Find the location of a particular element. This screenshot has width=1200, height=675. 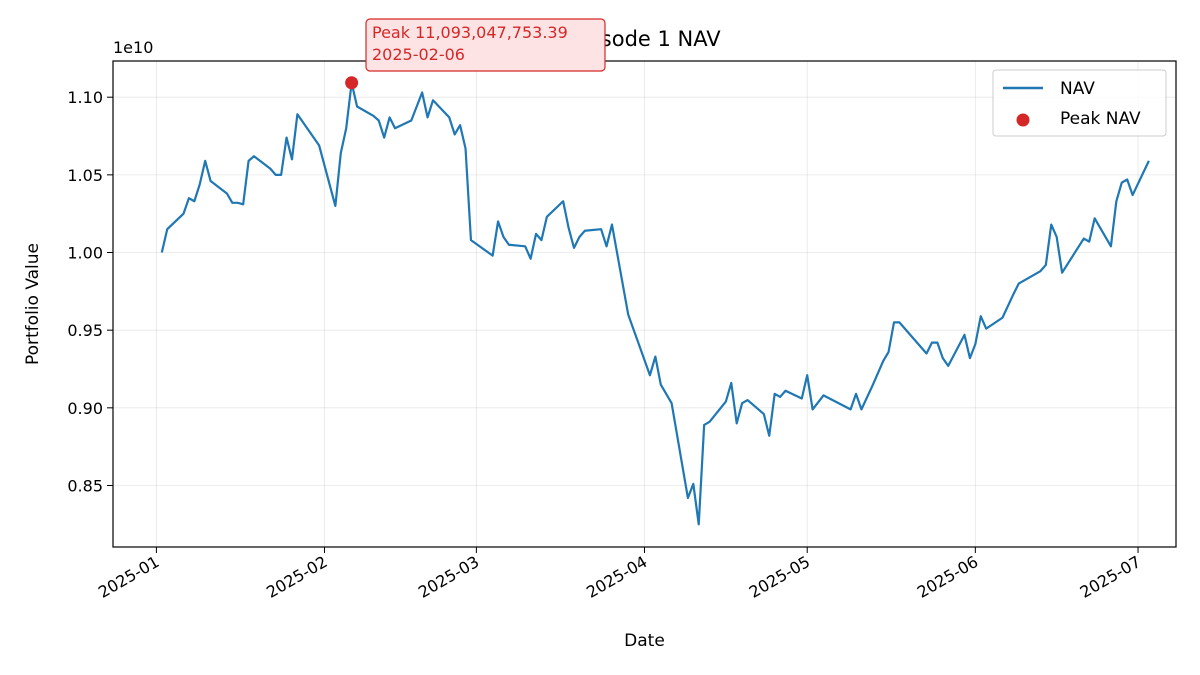

legend-box is located at coordinates (1079, 103).